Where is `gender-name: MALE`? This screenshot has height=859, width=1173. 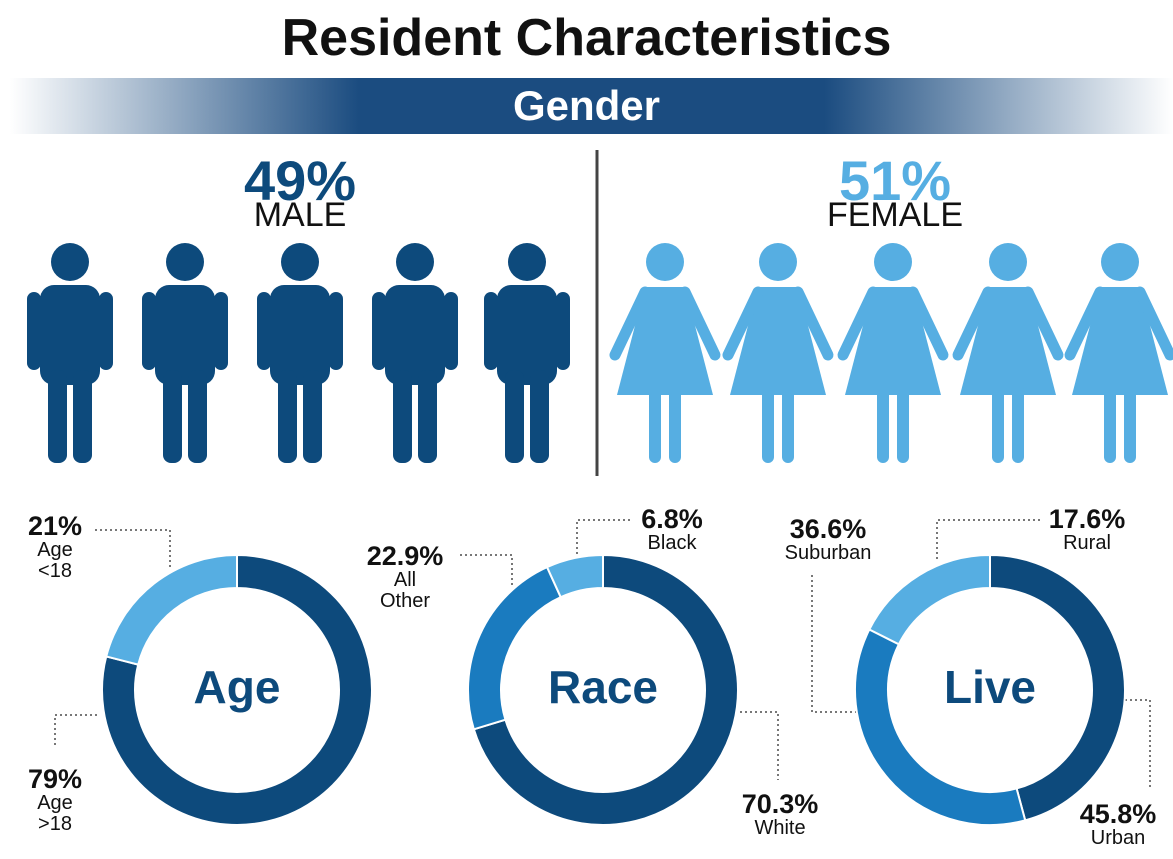 gender-name: MALE is located at coordinates (300, 215).